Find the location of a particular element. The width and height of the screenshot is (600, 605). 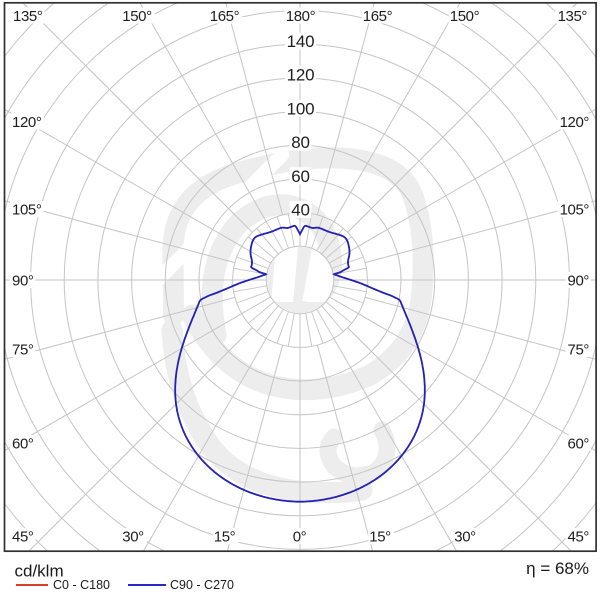

svg-text: cd/klm is located at coordinates (39, 571).